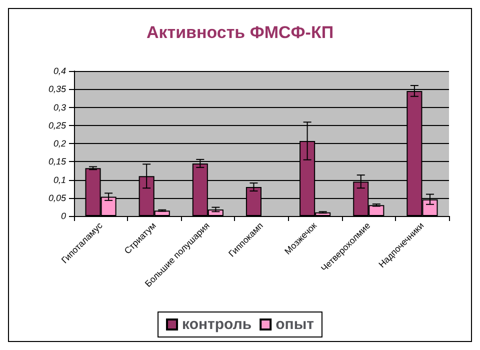 Image resolution: width=480 pixels, height=350 pixels. What do you see at coordinates (59, 179) in the screenshot?
I see `y-tick-label: 0,1` at bounding box center [59, 179].